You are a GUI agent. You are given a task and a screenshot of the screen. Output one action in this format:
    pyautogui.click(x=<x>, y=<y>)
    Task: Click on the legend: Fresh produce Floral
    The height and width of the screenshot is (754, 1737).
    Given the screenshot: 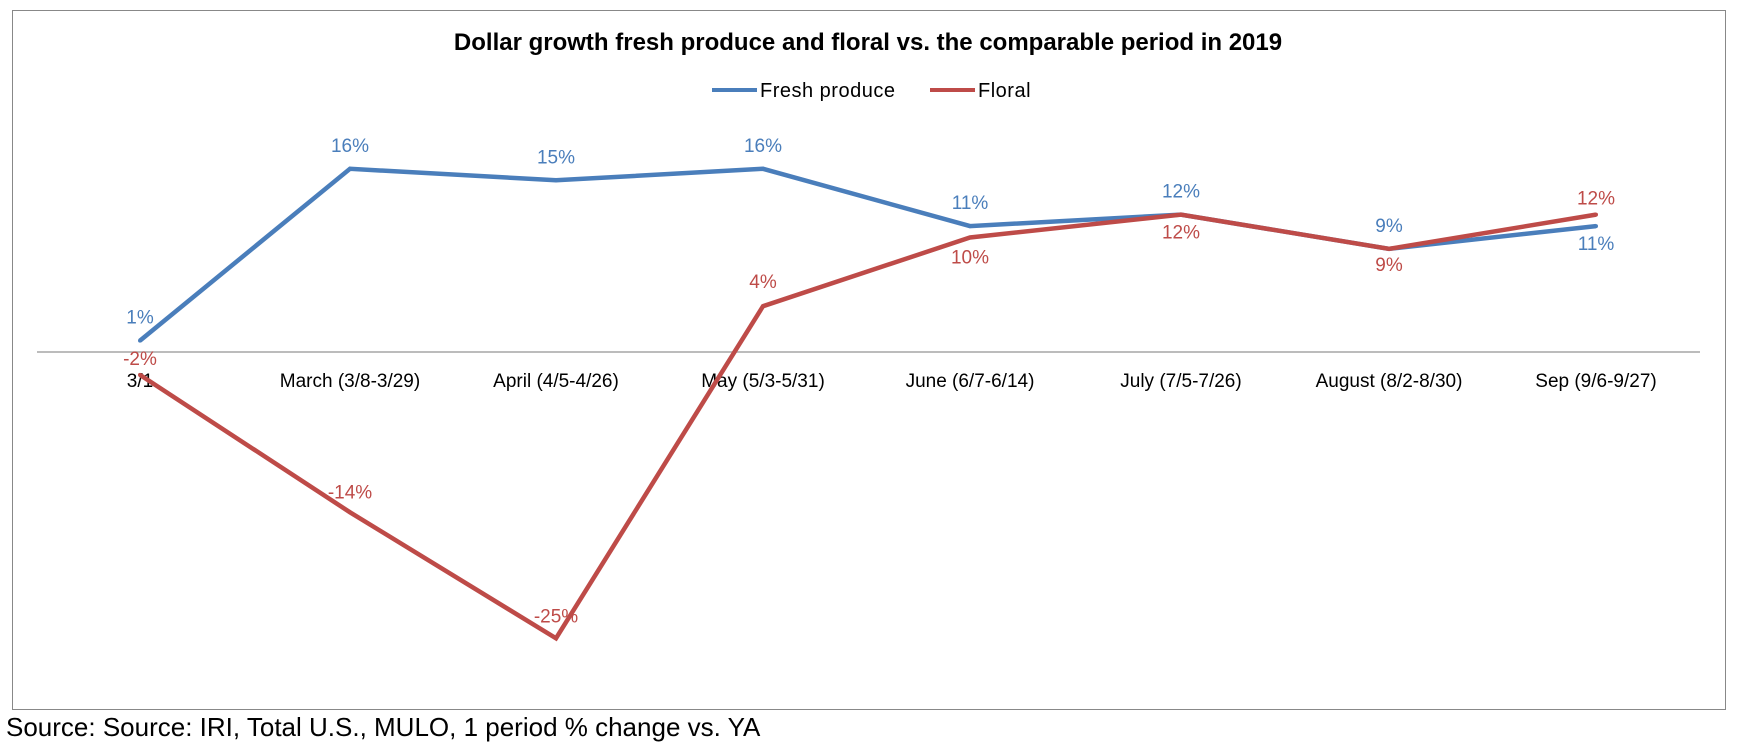 What is the action you would take?
    pyautogui.click(x=871, y=91)
    